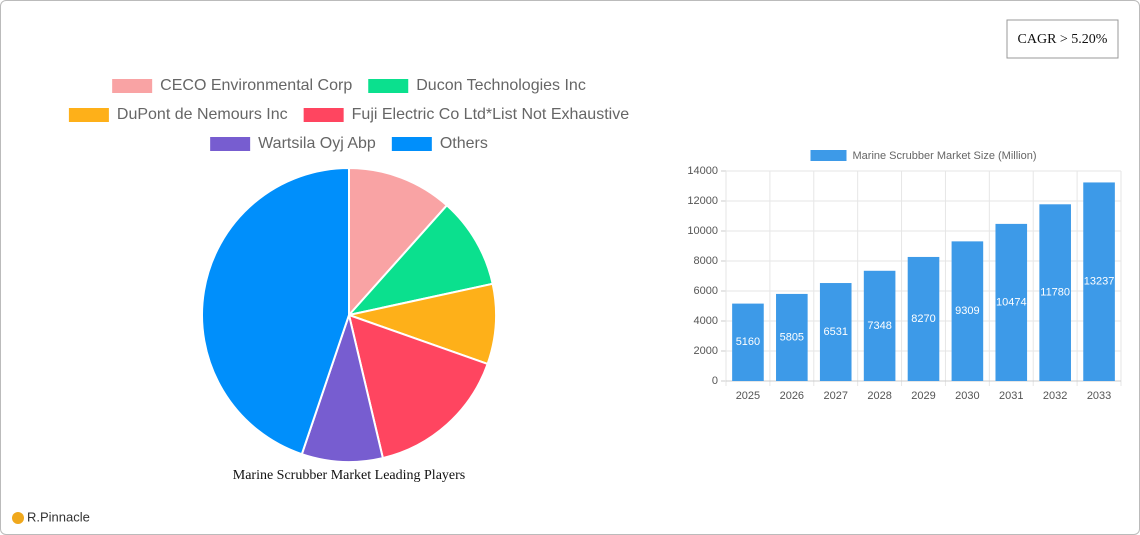 This screenshot has width=1140, height=535. What do you see at coordinates (706, 261) in the screenshot?
I see `y-tick-label: 8000` at bounding box center [706, 261].